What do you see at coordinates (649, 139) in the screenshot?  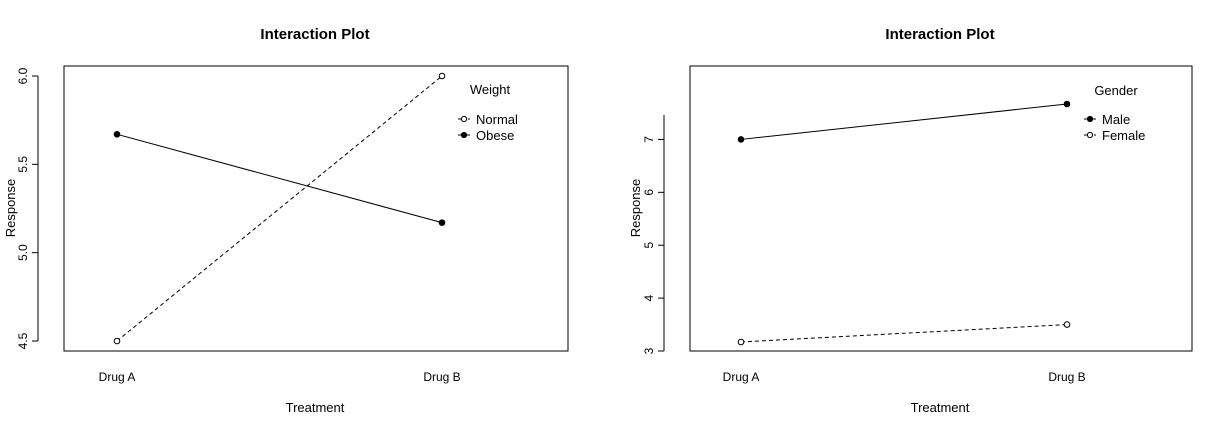 I see `chart-right-y-tick-label-7: 7` at bounding box center [649, 139].